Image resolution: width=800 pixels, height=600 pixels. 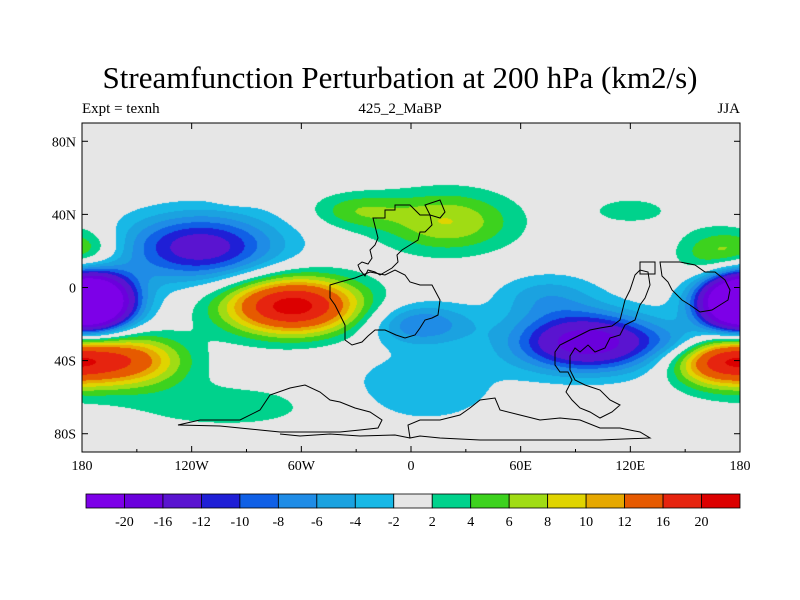 I want to click on island-outline, so click(x=647, y=268).